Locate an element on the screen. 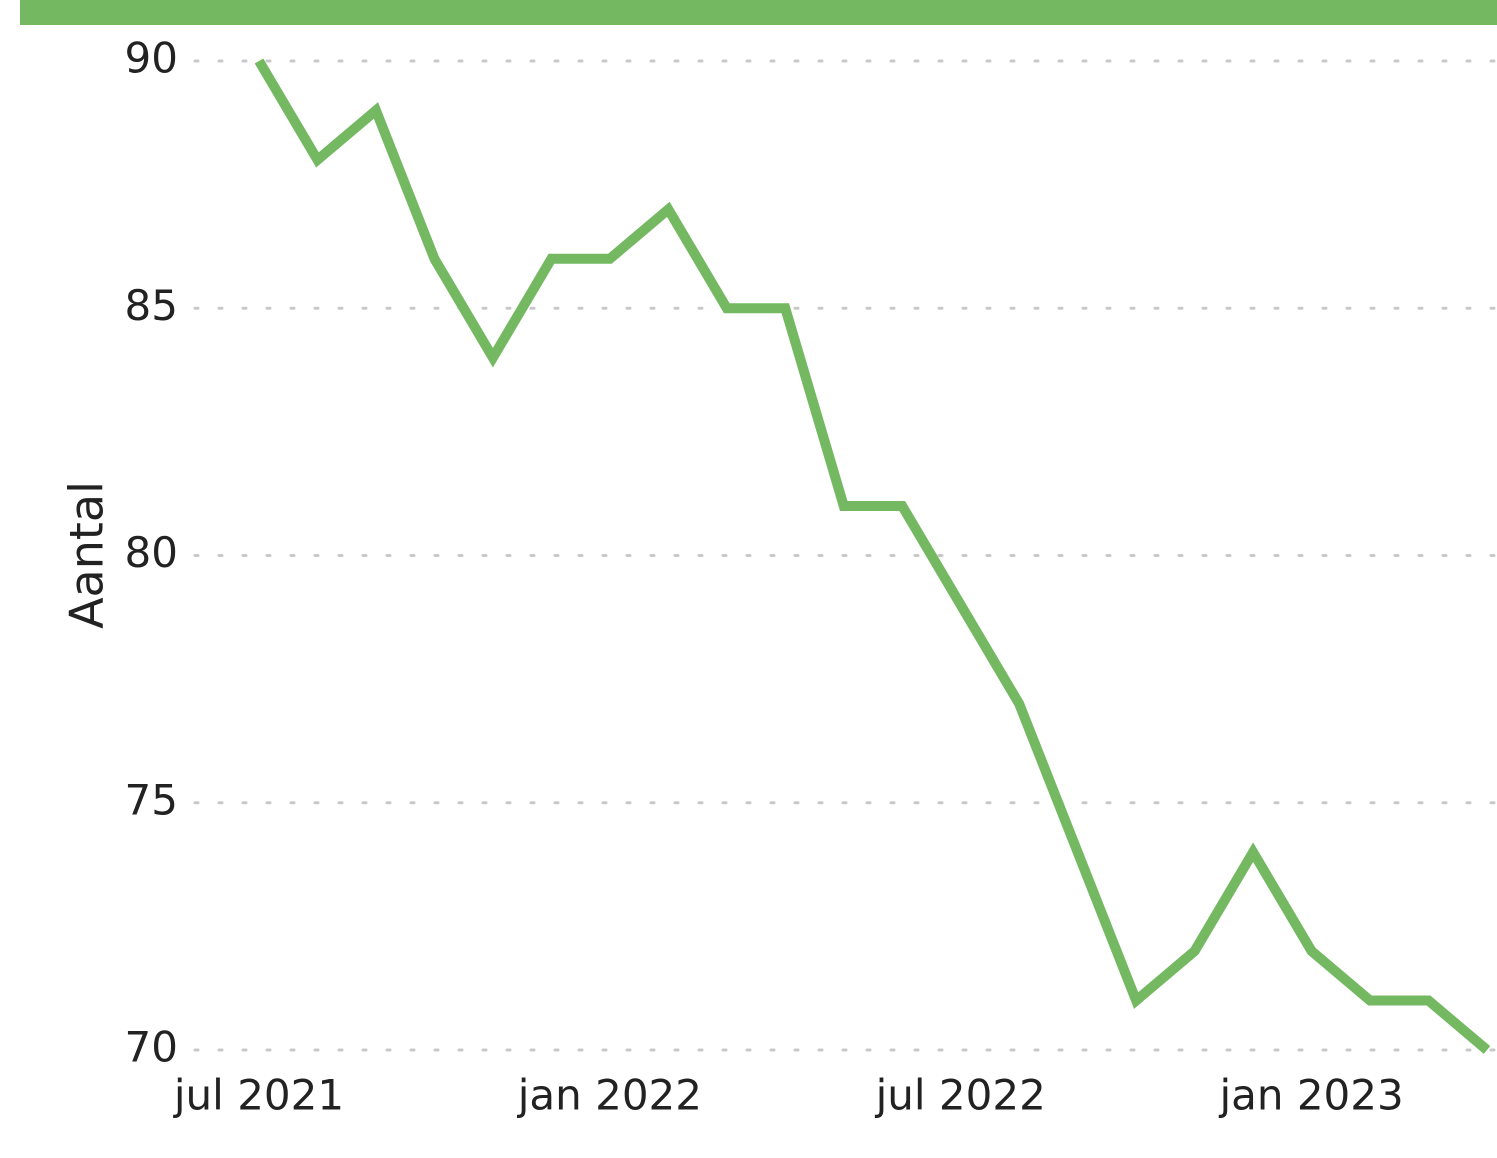  x-tick-label: jul 2021 is located at coordinates (258, 1095).